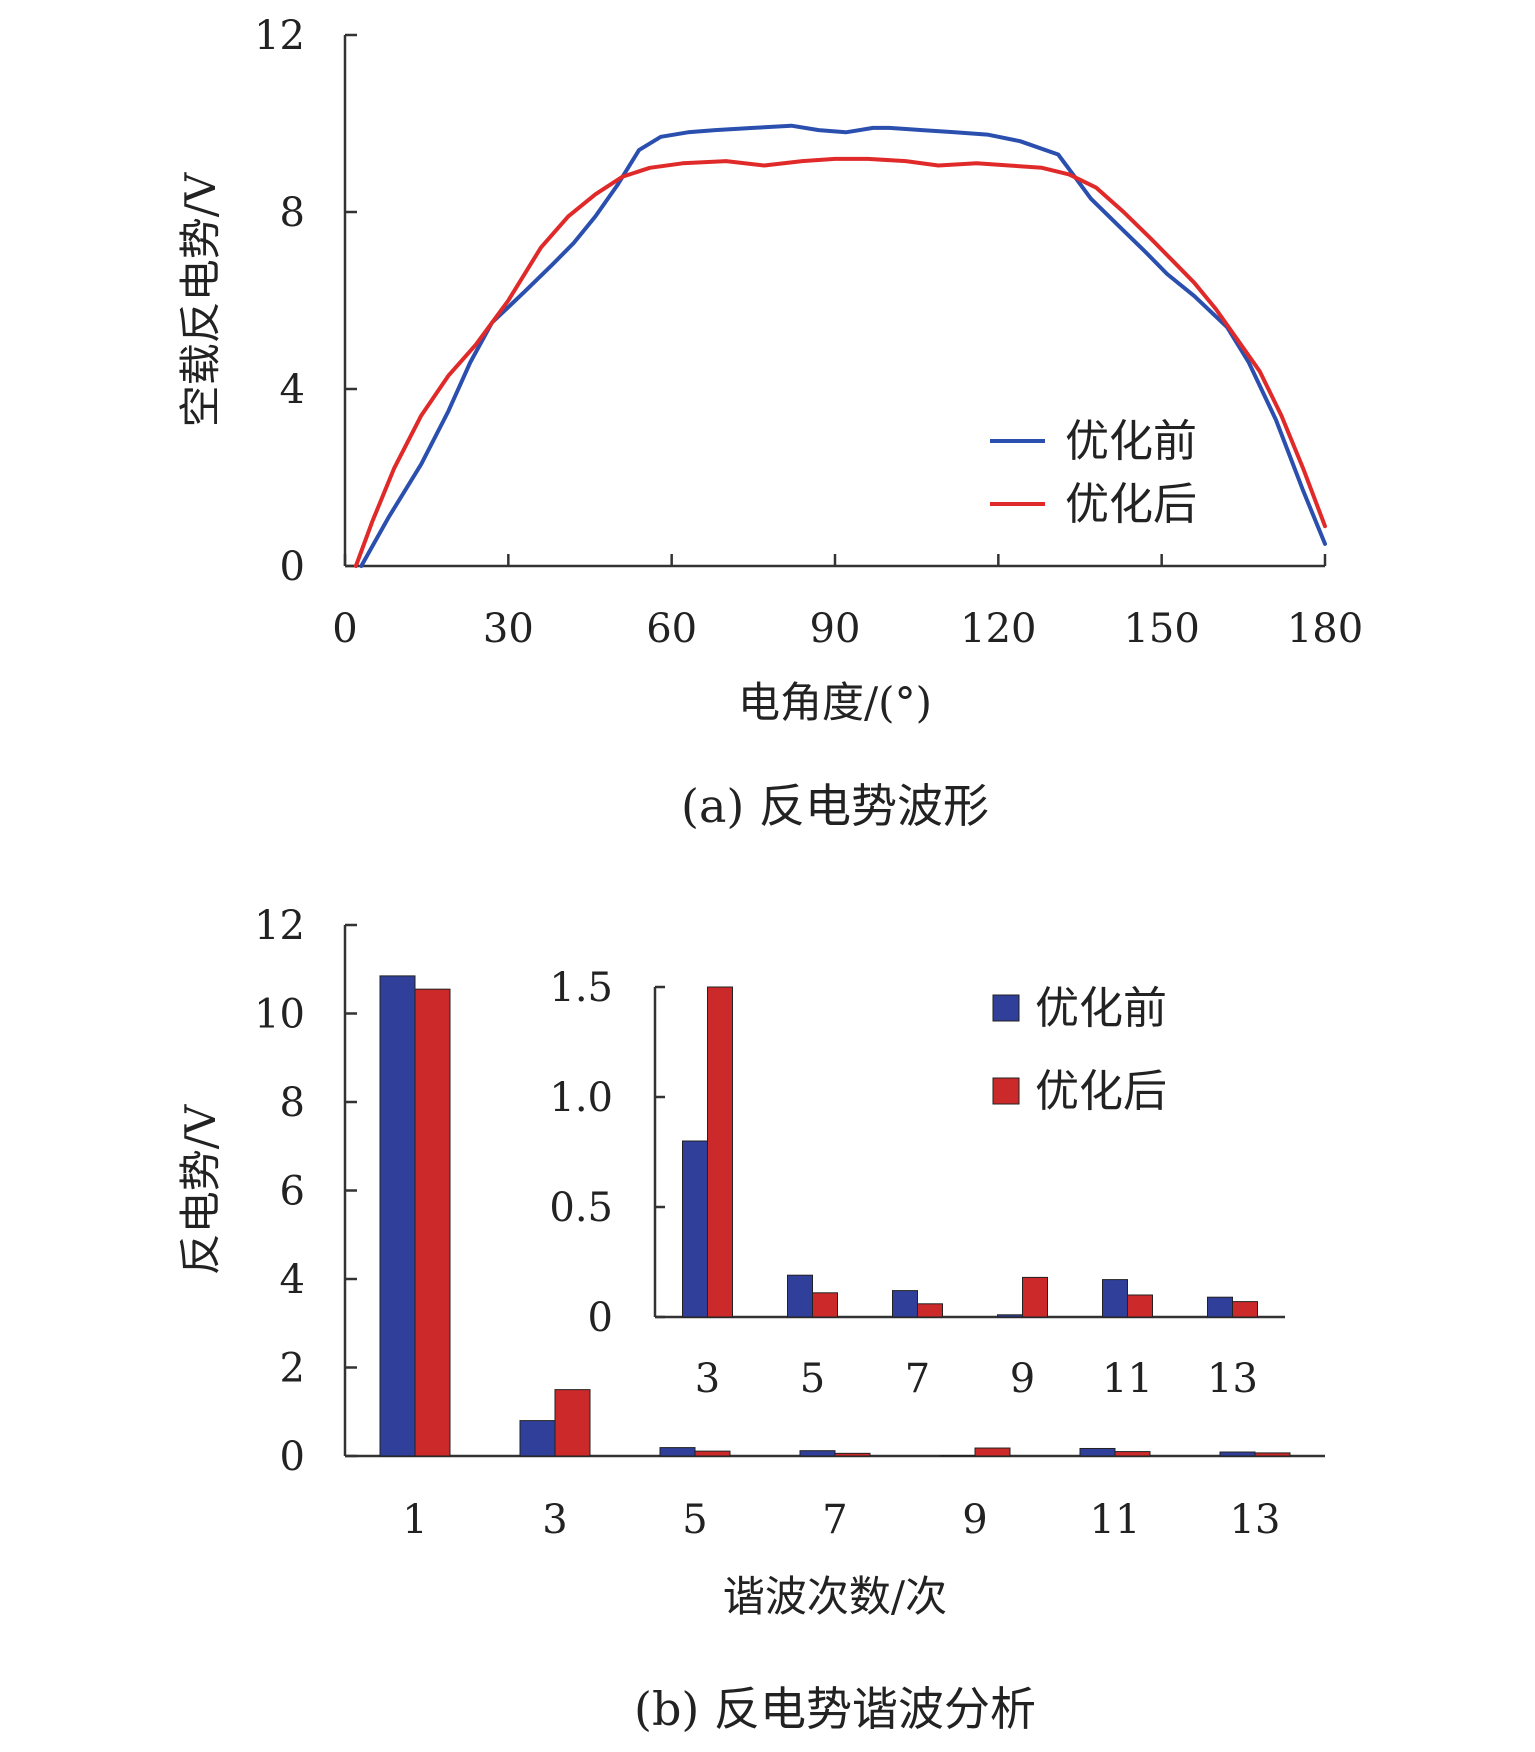 The image size is (1535, 1752). Describe the element at coordinates (1245, 1309) in the screenshot. I see `inset-bar-after-h13` at that location.